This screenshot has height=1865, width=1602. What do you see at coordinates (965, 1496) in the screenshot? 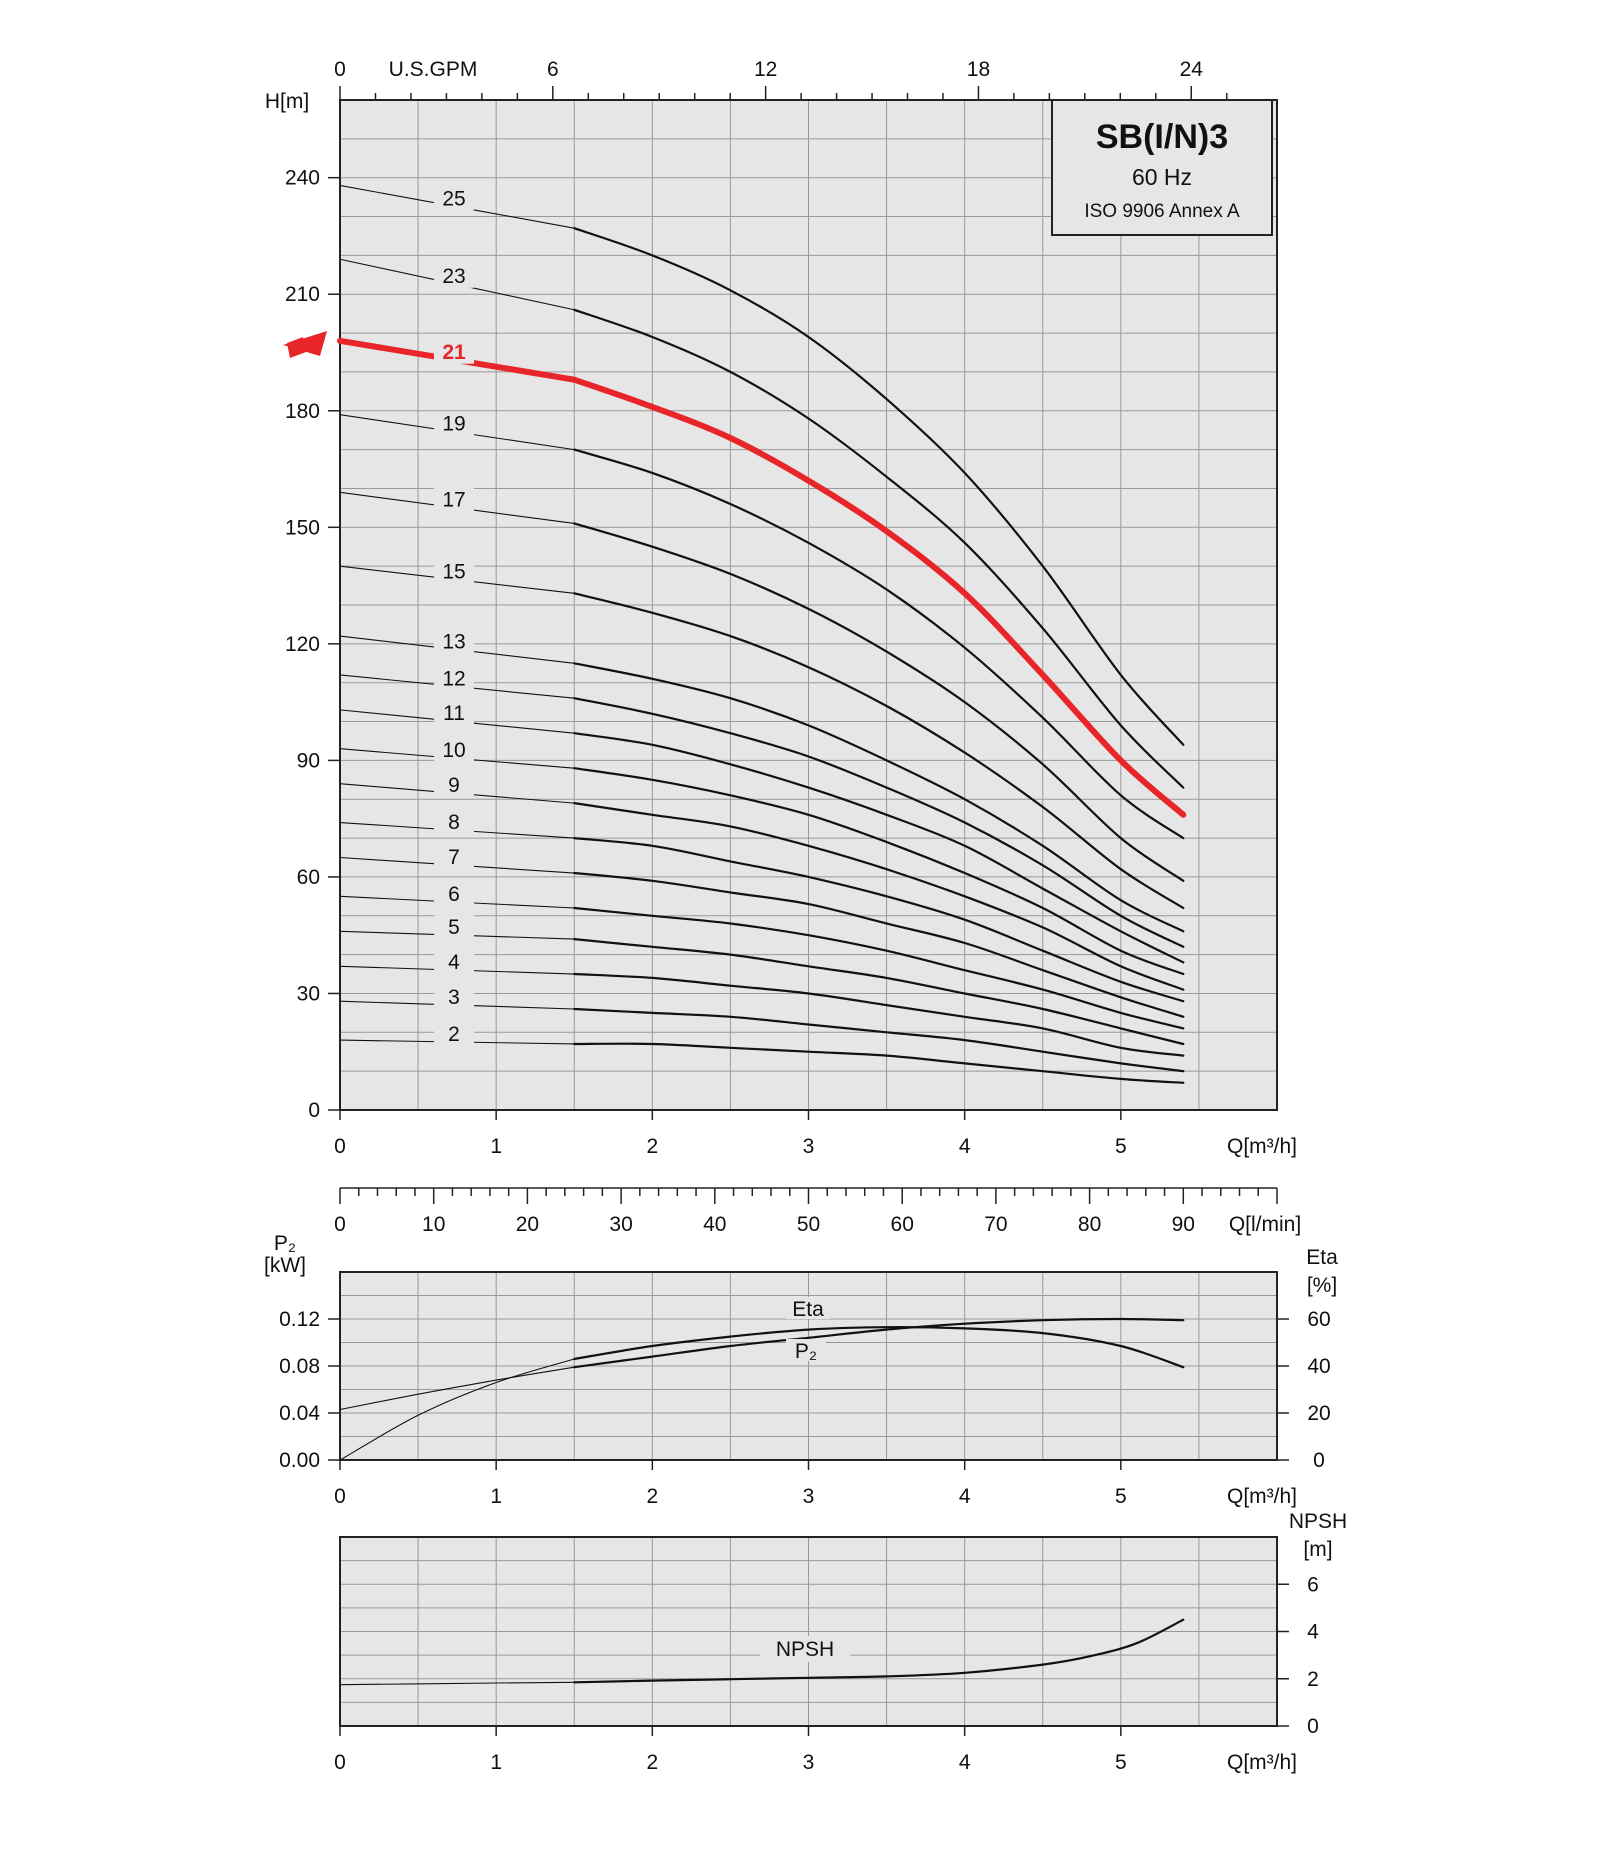
I see `power-x-tick-label: 4` at bounding box center [965, 1496].